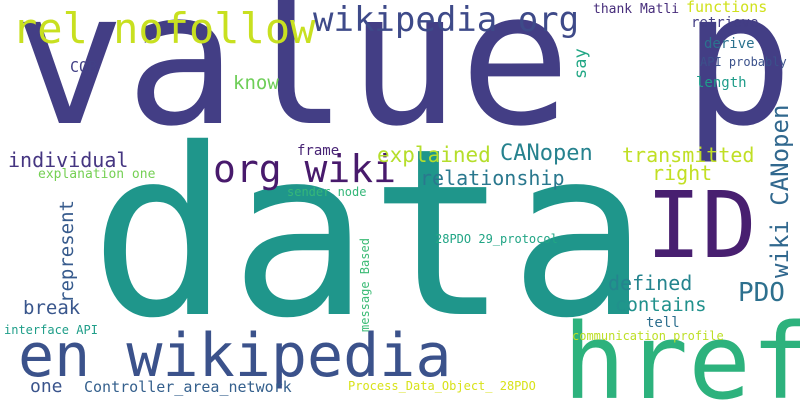 Image resolution: width=800 pixels, height=400 pixels. Describe the element at coordinates (546, 153) in the screenshot. I see `cloud-word-CANopen: CANopen` at that location.